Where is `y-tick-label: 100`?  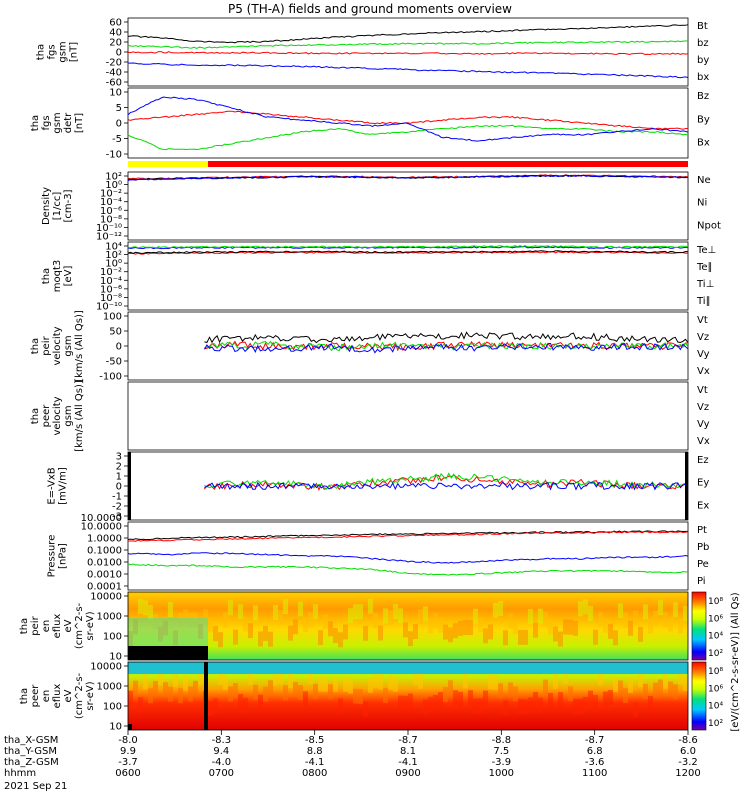 y-tick-label: 100 is located at coordinates (112, 637).